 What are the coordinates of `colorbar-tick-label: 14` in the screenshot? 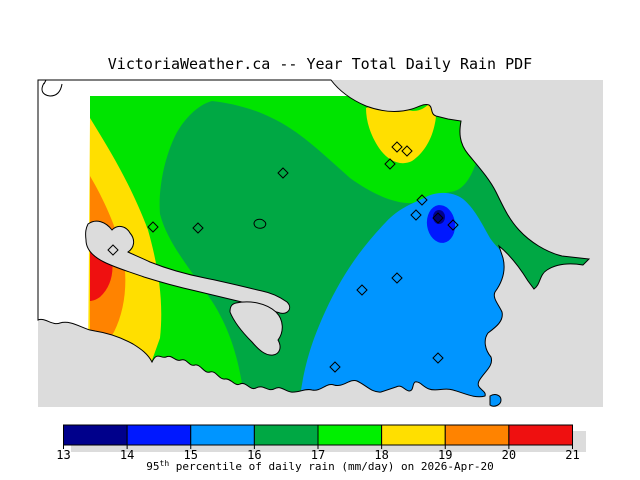 It's located at (127, 455).